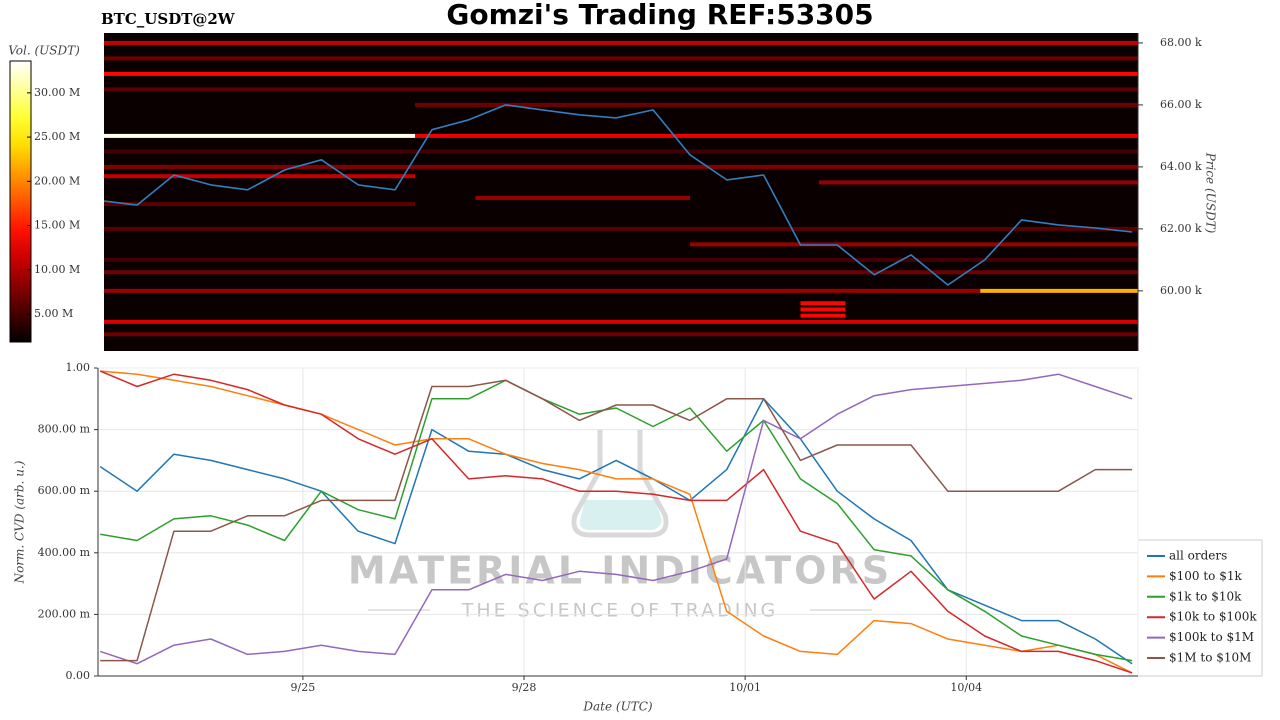 The width and height of the screenshot is (1280, 720). What do you see at coordinates (1181, 42) in the screenshot?
I see `y-tick-label: 68.00 k` at bounding box center [1181, 42].